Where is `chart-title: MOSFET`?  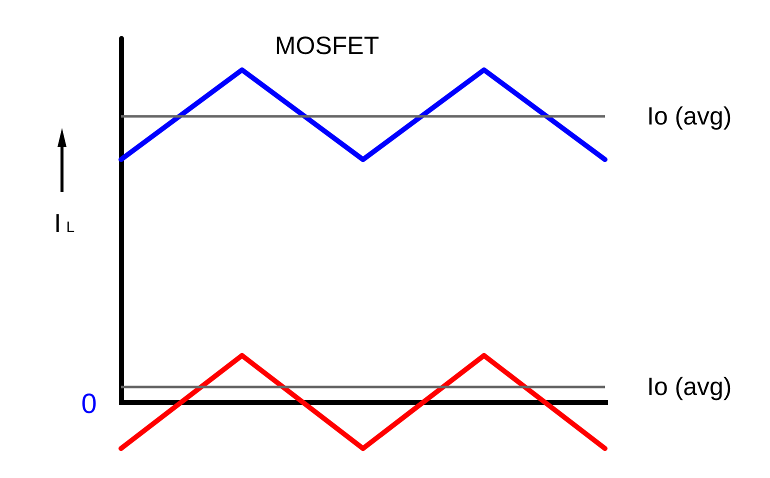 chart-title: MOSFET is located at coordinates (327, 46).